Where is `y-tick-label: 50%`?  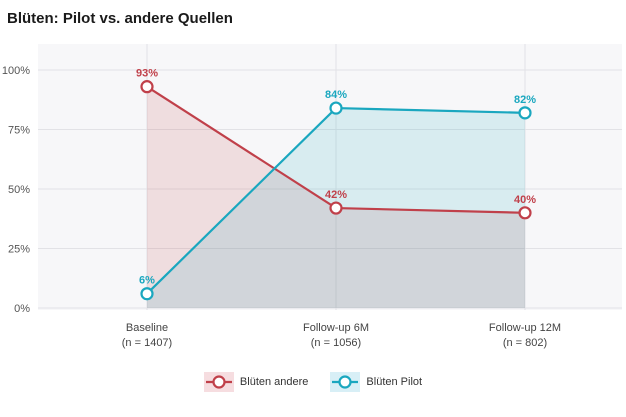
y-tick-label: 50% is located at coordinates (19, 190).